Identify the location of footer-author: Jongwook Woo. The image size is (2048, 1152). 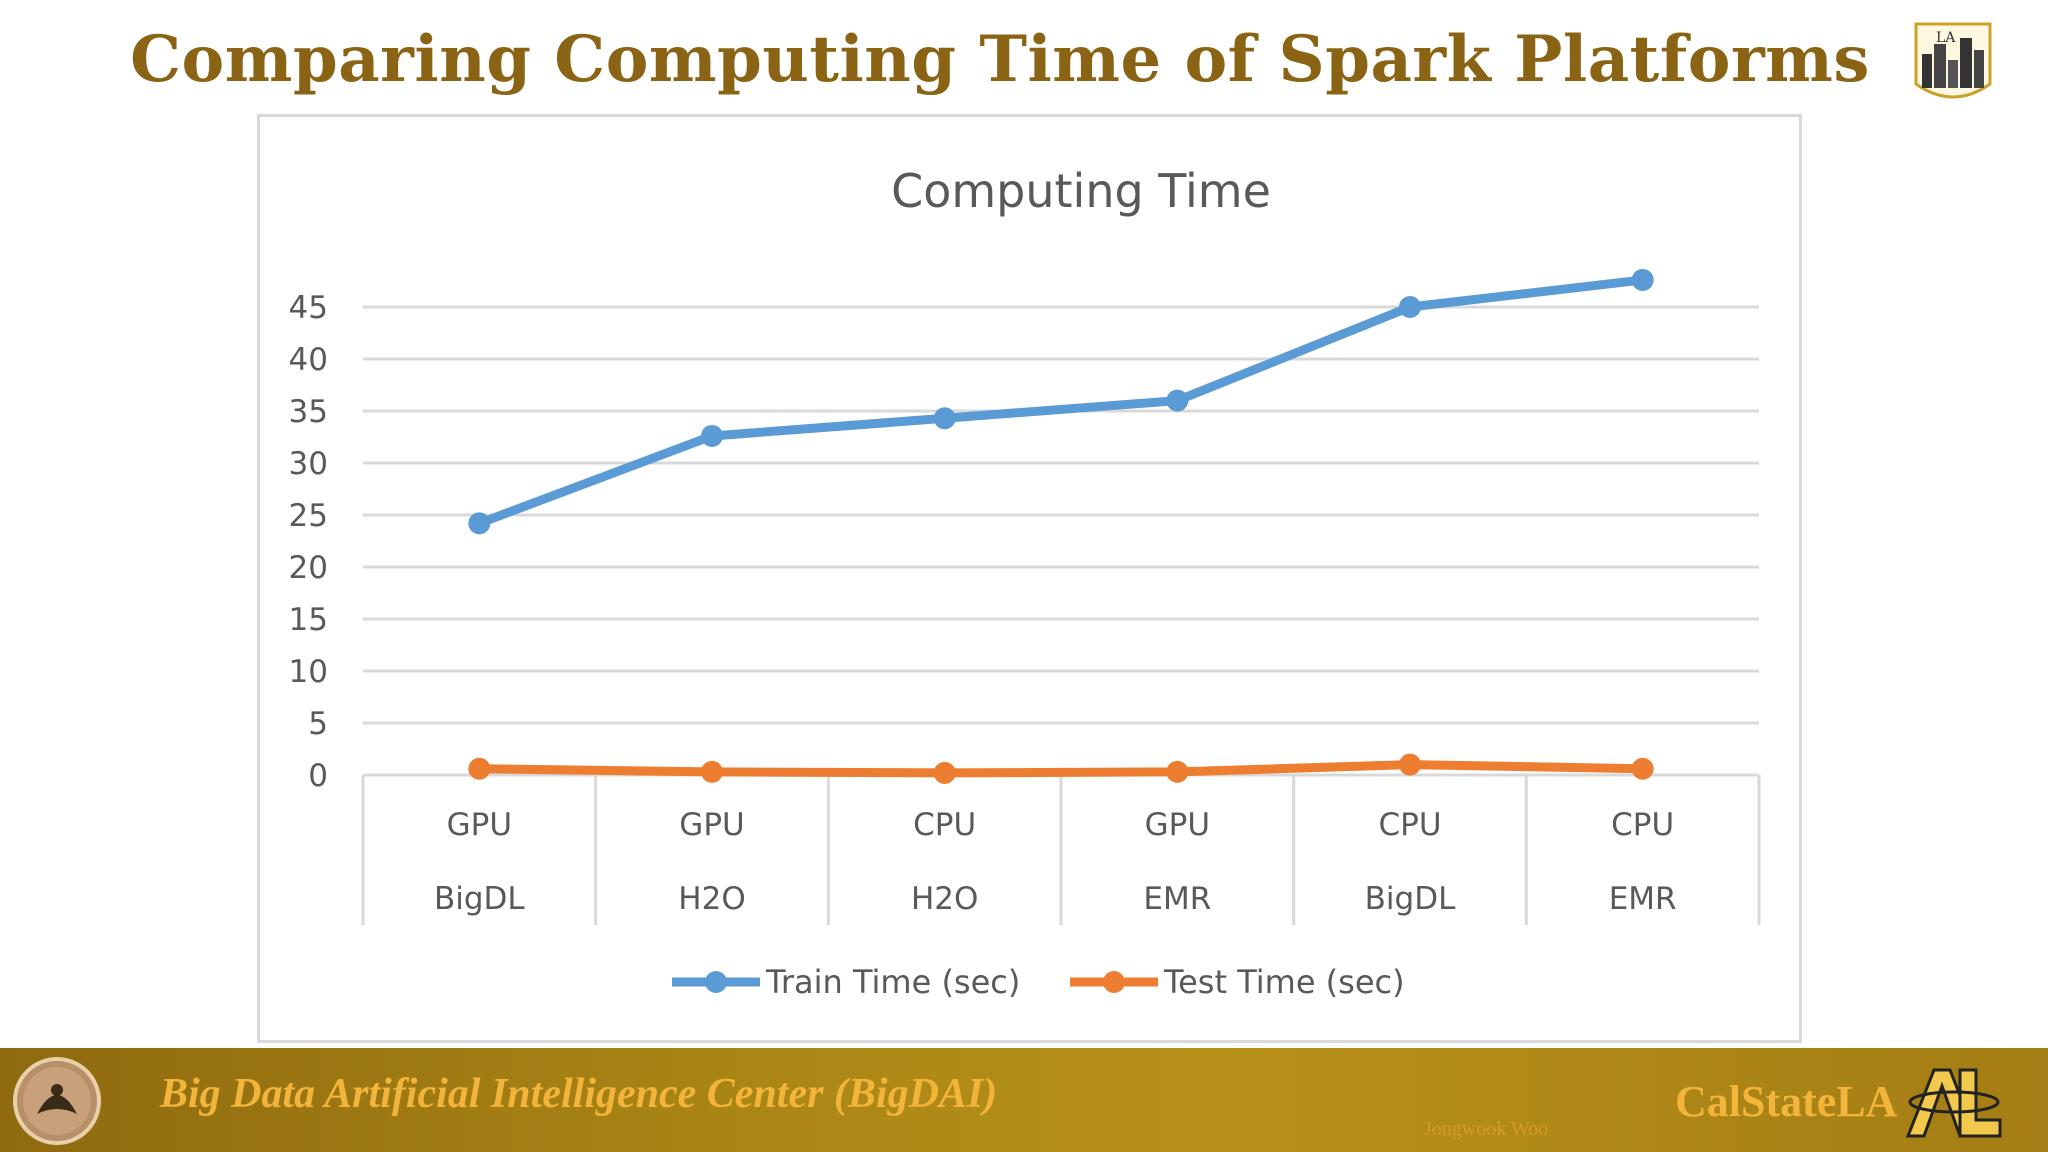
(1486, 1129).